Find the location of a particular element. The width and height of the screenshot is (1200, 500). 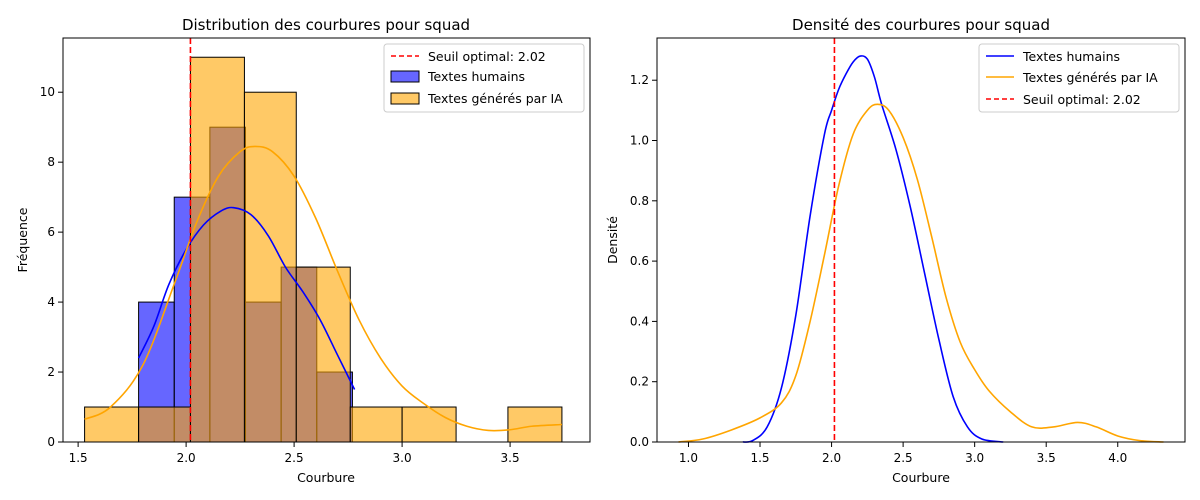

legend-human-swatch is located at coordinates (405, 76).